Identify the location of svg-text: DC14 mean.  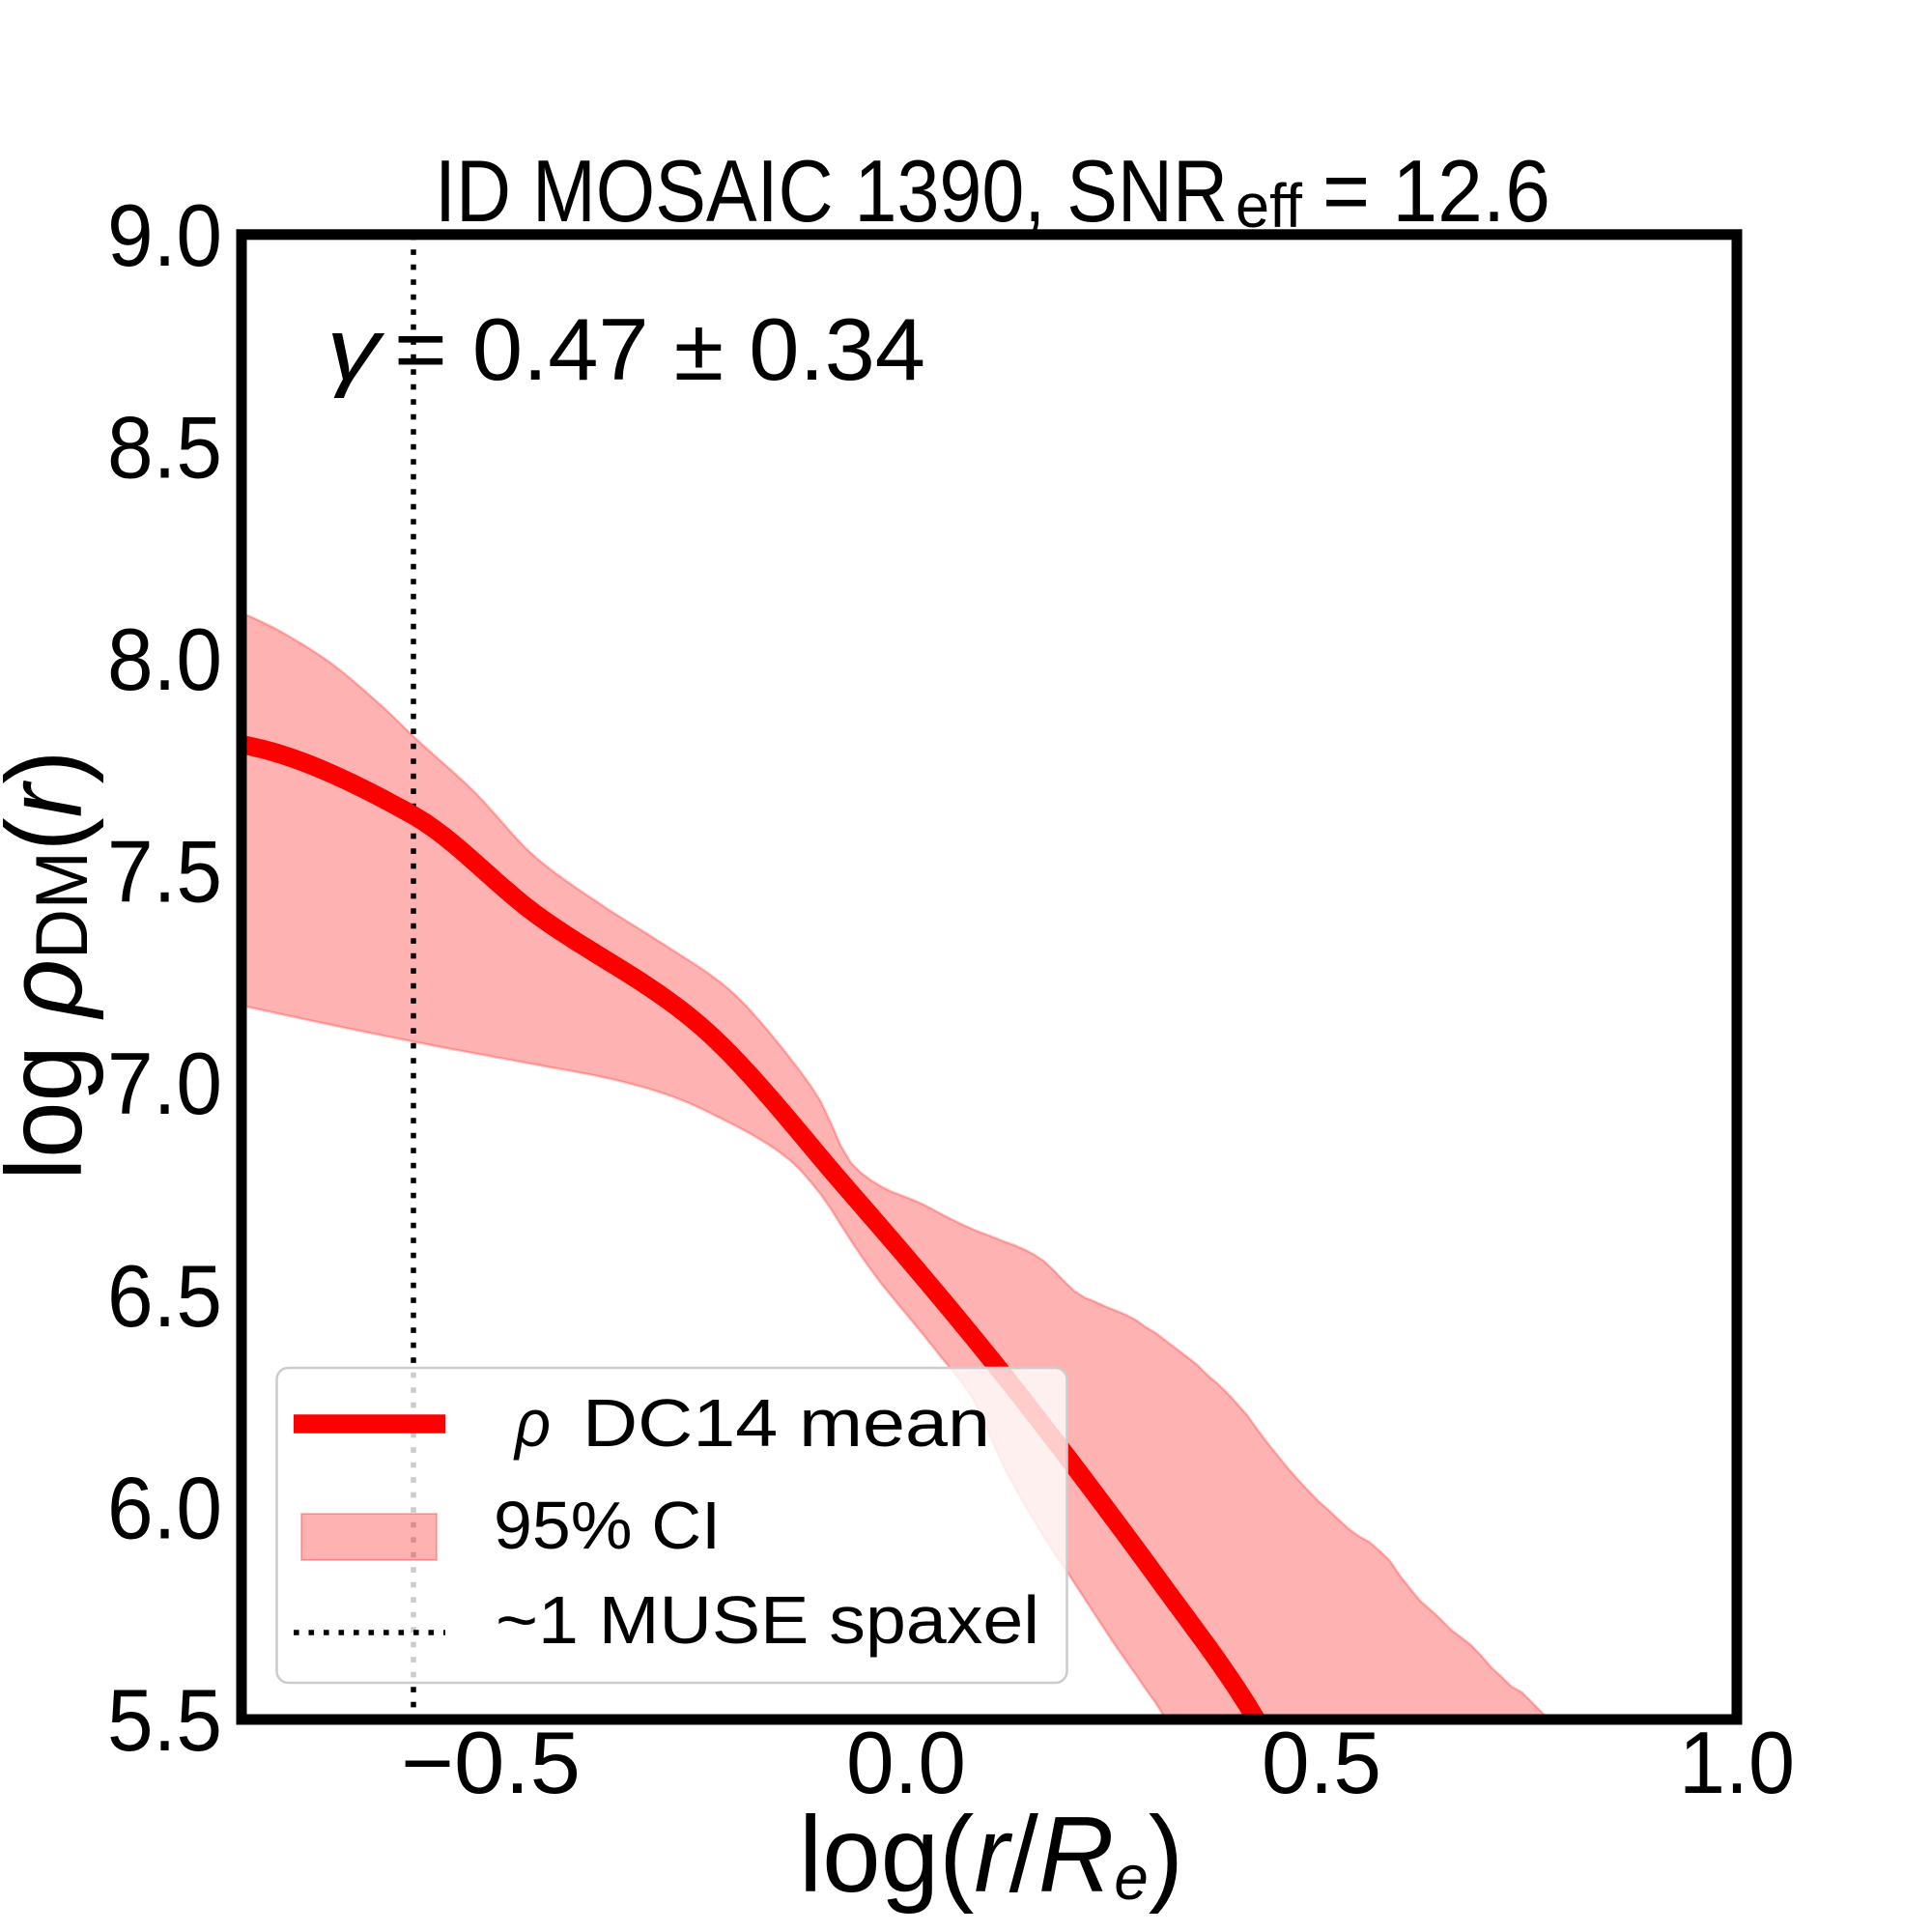
(786, 1423).